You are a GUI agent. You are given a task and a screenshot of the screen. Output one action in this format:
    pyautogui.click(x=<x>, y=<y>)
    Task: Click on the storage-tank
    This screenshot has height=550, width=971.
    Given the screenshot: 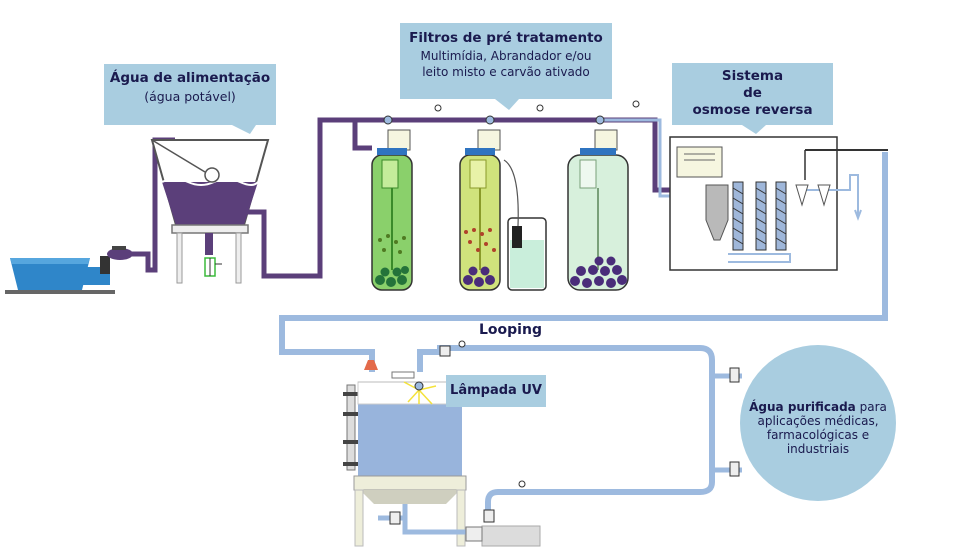 What is the action you would take?
    pyautogui.click(x=405, y=453)
    